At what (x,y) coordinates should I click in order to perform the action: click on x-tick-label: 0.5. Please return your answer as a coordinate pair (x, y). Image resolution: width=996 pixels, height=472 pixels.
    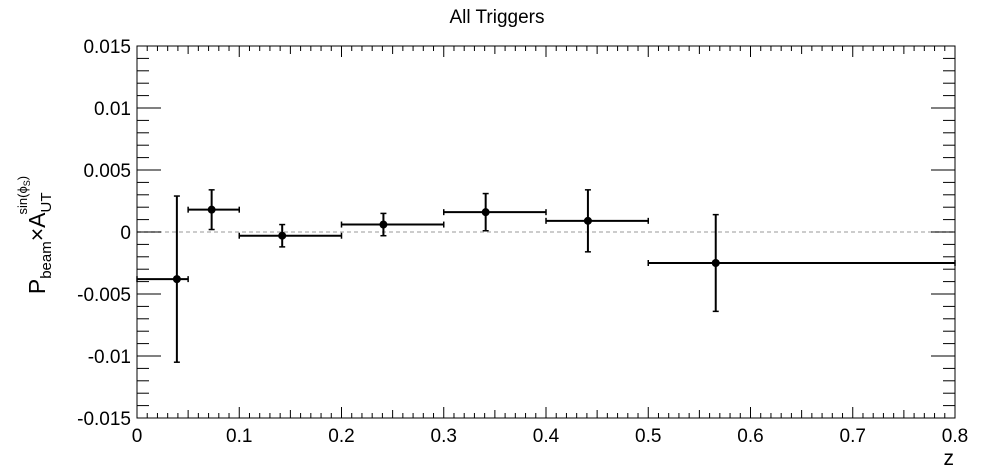
    Looking at the image, I should click on (648, 436).